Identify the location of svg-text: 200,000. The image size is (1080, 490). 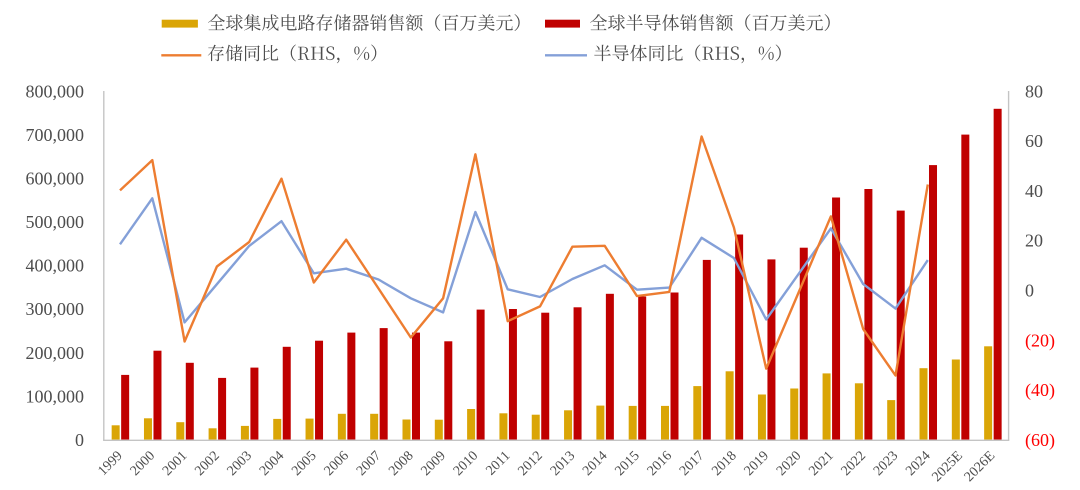
(55, 353).